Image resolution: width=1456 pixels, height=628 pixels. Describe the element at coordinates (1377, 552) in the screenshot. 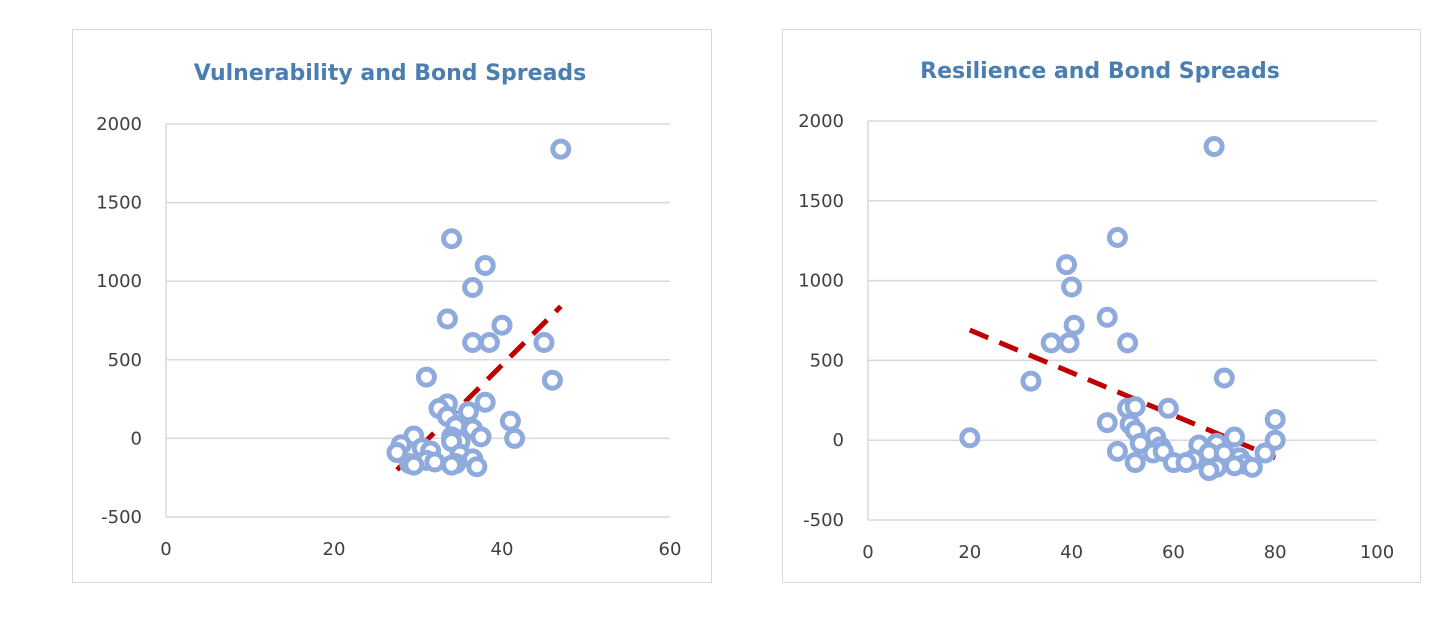

I see `x-tick-label: 100` at that location.